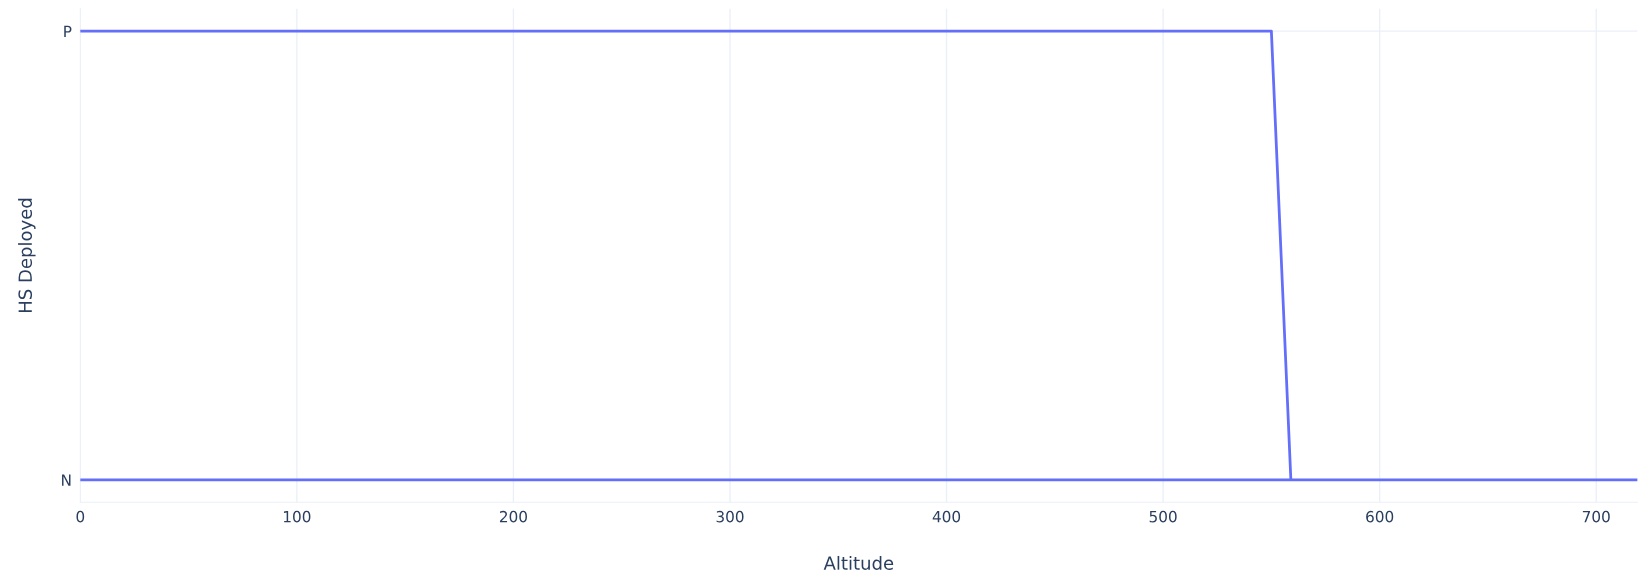  Describe the element at coordinates (297, 516) in the screenshot. I see `x-tick-label: 100` at that location.